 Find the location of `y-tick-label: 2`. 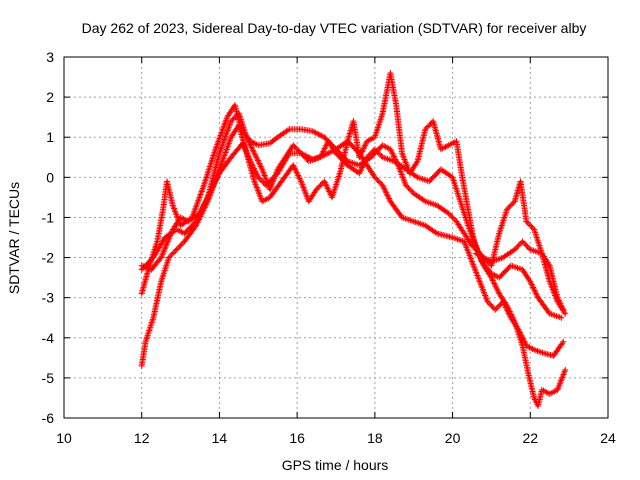

y-tick-label: 2 is located at coordinates (50, 97).